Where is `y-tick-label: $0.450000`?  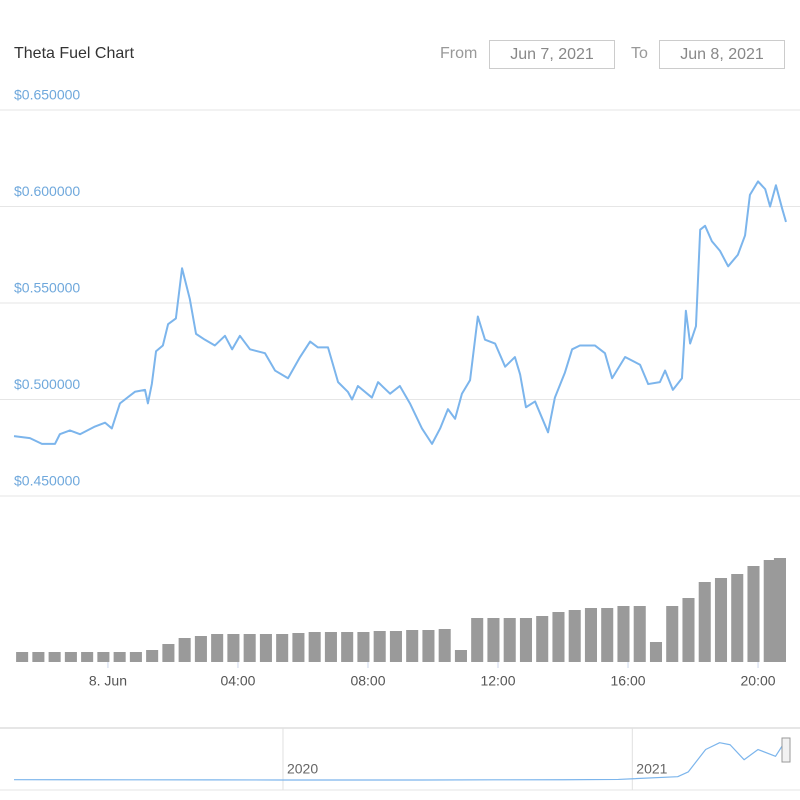 y-tick-label: $0.450000 is located at coordinates (47, 481).